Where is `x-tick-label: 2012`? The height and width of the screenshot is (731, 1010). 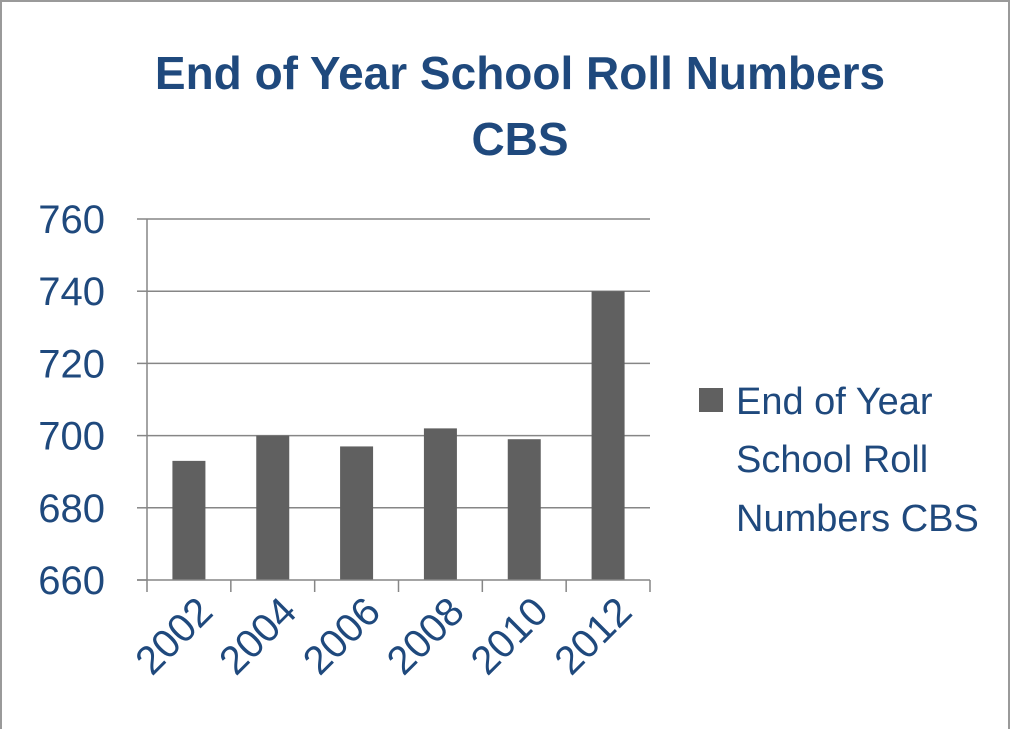
x-tick-label: 2012 is located at coordinates (593, 636).